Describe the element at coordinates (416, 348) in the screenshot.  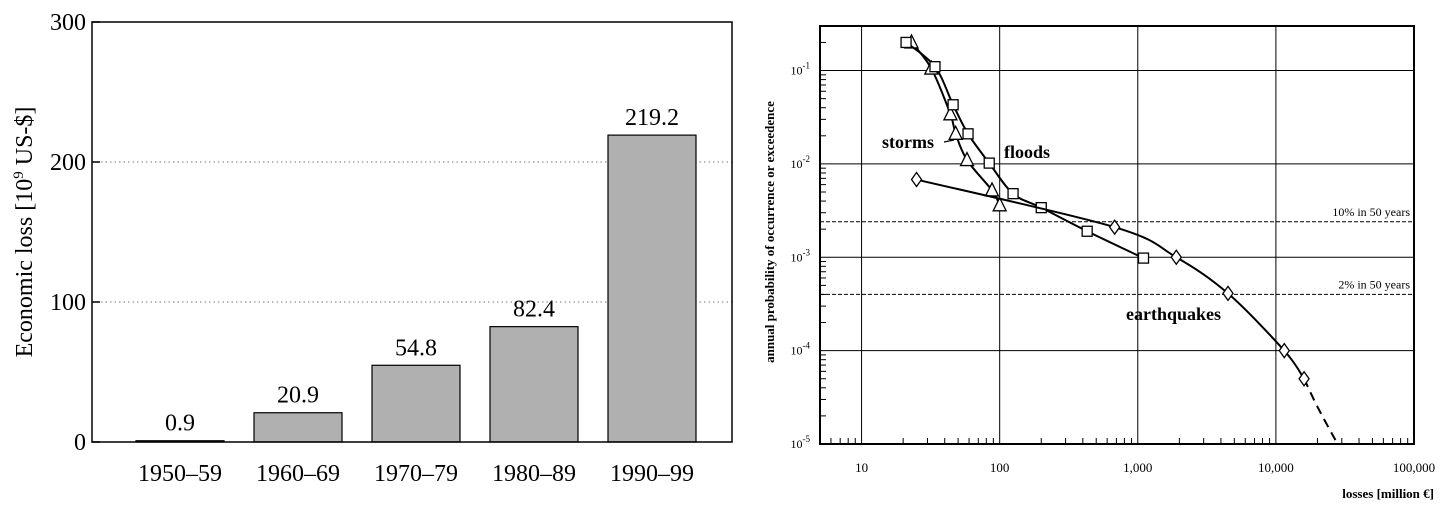
I see `bar-value-label: 54.8` at that location.